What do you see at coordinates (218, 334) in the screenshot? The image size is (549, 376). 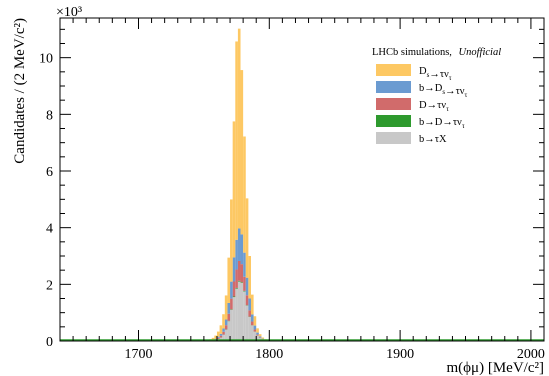 I see `bar-D_s→τν_τ-1760` at bounding box center [218, 334].